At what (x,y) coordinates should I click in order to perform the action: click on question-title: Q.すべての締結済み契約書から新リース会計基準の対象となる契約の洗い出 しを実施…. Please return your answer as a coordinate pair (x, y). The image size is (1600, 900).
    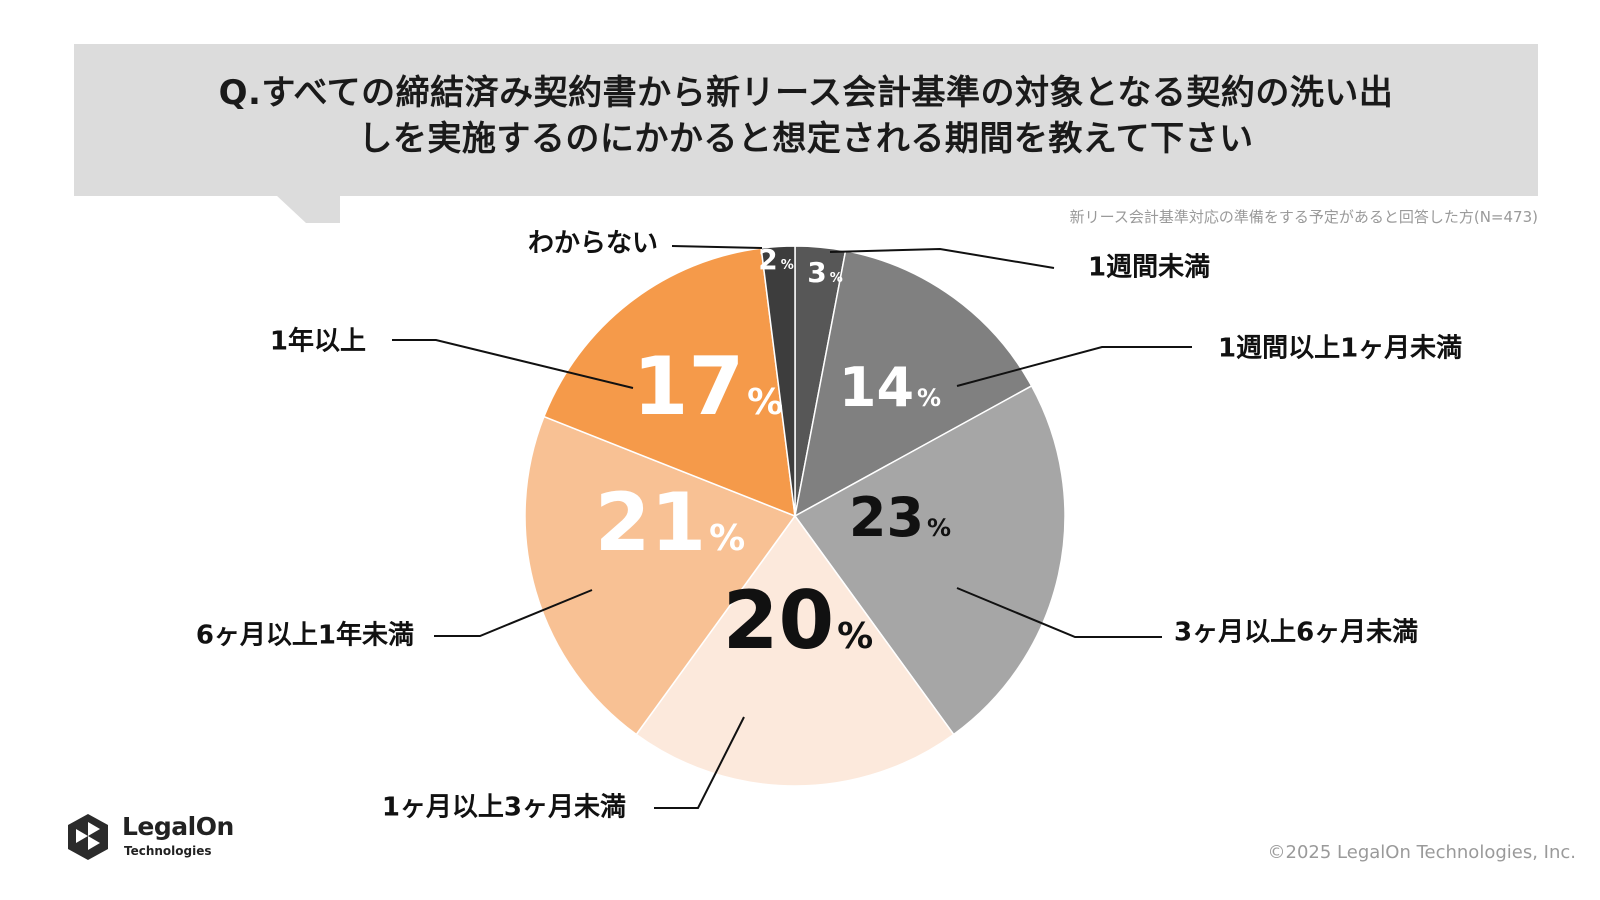
    Looking at the image, I should click on (806, 116).